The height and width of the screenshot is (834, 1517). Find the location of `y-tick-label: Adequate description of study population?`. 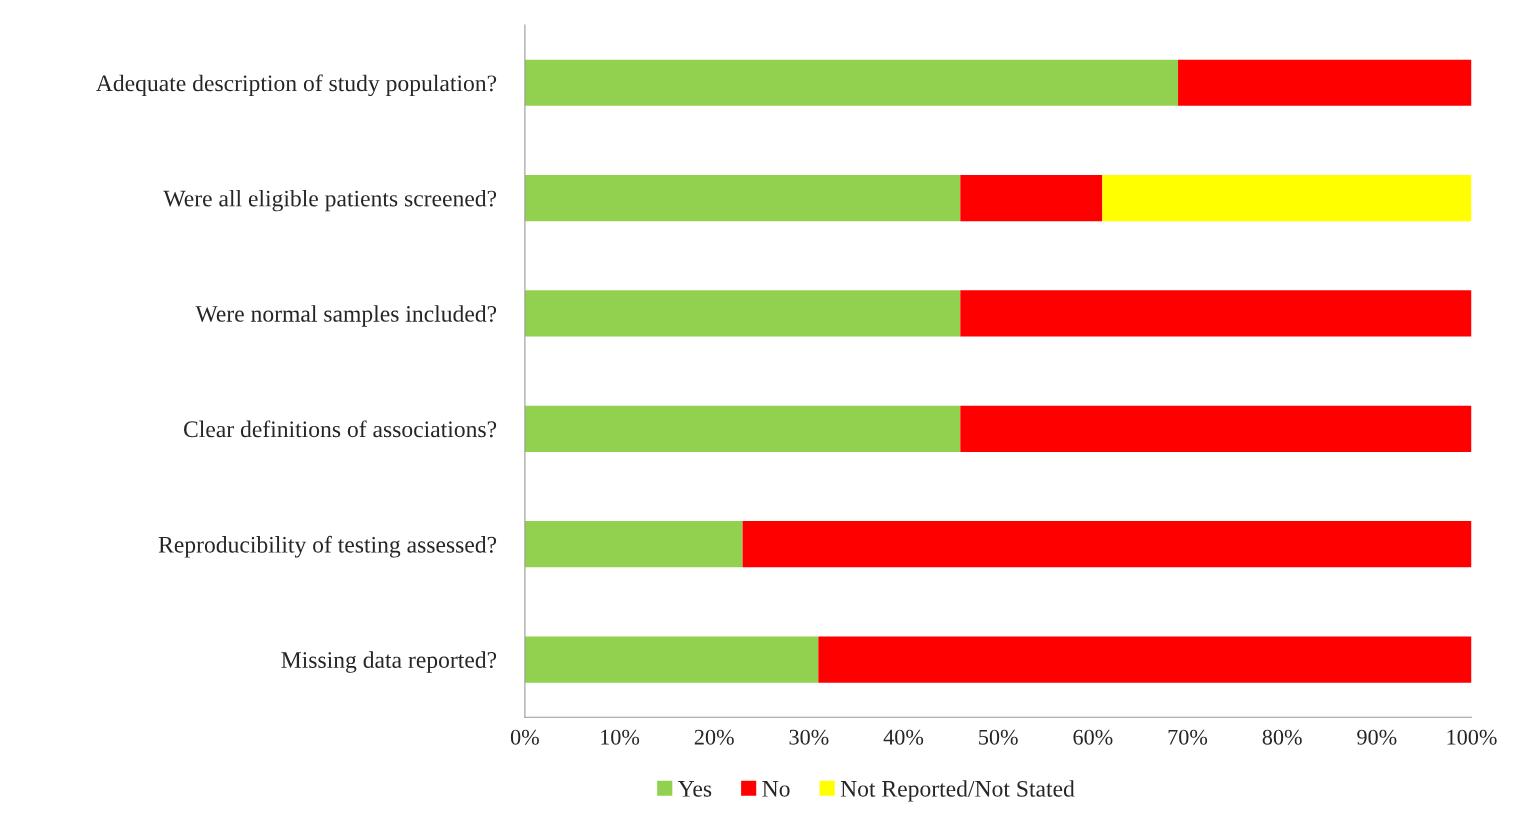

y-tick-label: Adequate description of study population? is located at coordinates (296, 85).